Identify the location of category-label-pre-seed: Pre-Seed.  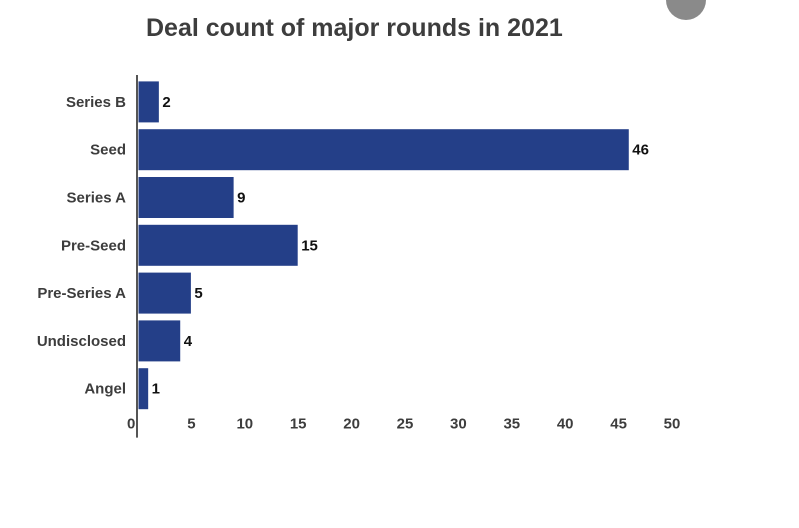
(93, 245).